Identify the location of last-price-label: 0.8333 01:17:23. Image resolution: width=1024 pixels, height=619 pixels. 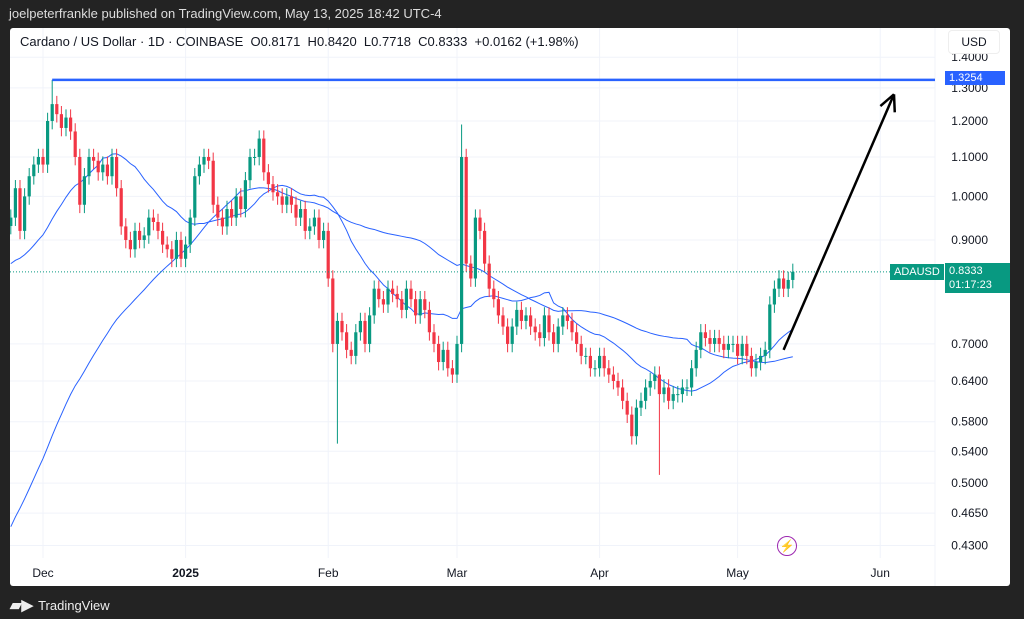
(977, 278).